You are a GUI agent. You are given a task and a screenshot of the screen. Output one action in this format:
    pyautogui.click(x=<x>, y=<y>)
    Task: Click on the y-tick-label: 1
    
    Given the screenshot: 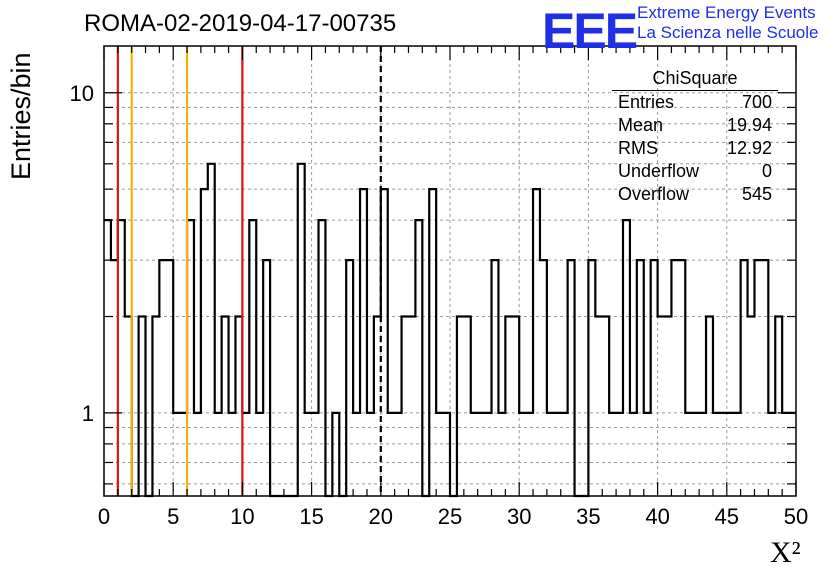 What is the action you would take?
    pyautogui.click(x=88, y=413)
    